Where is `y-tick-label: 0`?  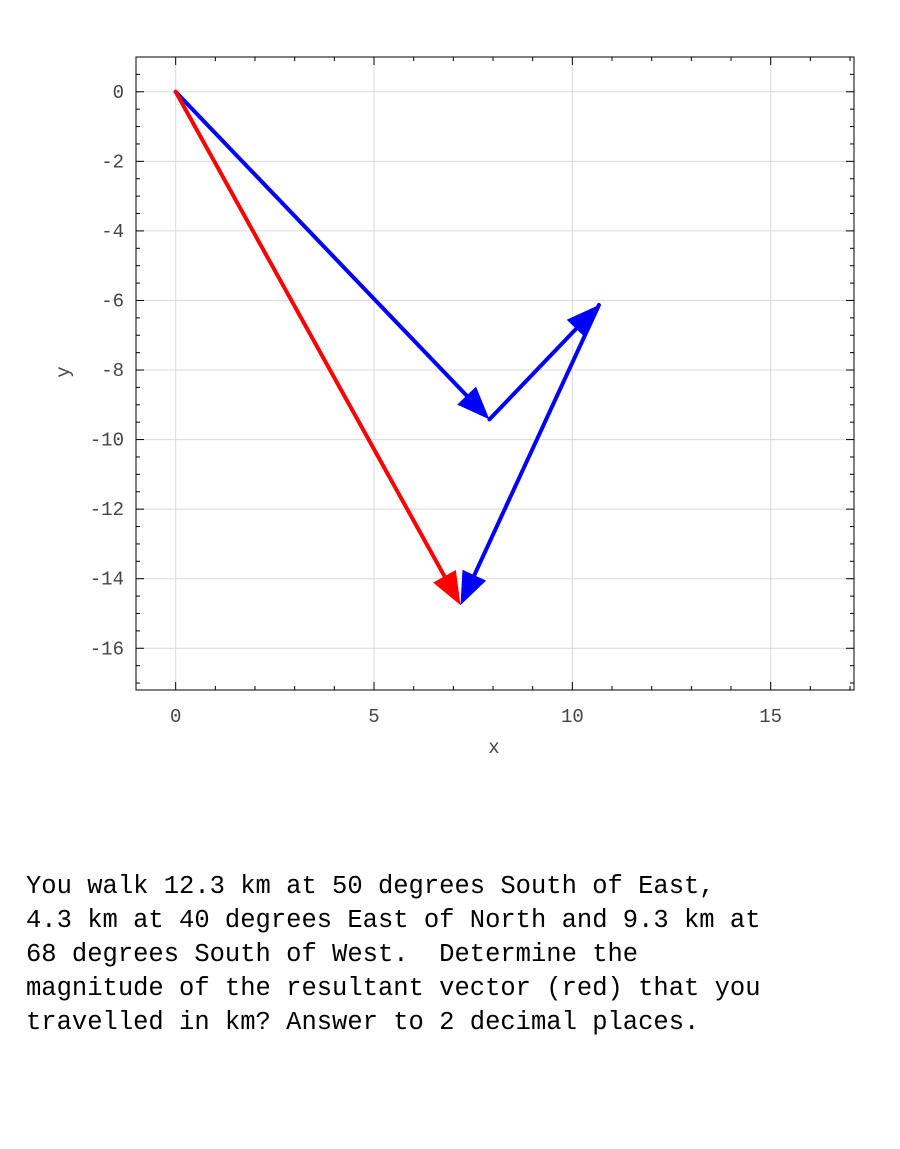 y-tick-label: 0 is located at coordinates (118, 93).